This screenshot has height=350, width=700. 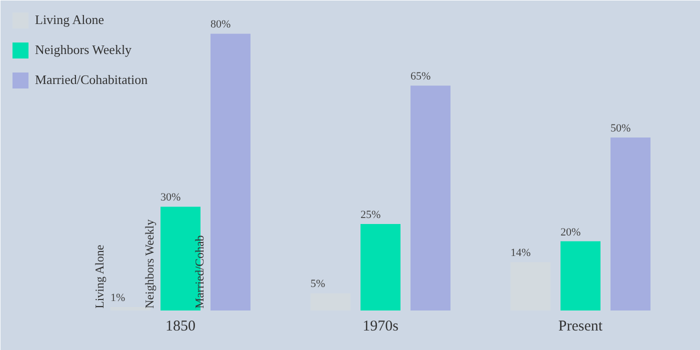 I want to click on data-label: 50%, so click(x=620, y=128).